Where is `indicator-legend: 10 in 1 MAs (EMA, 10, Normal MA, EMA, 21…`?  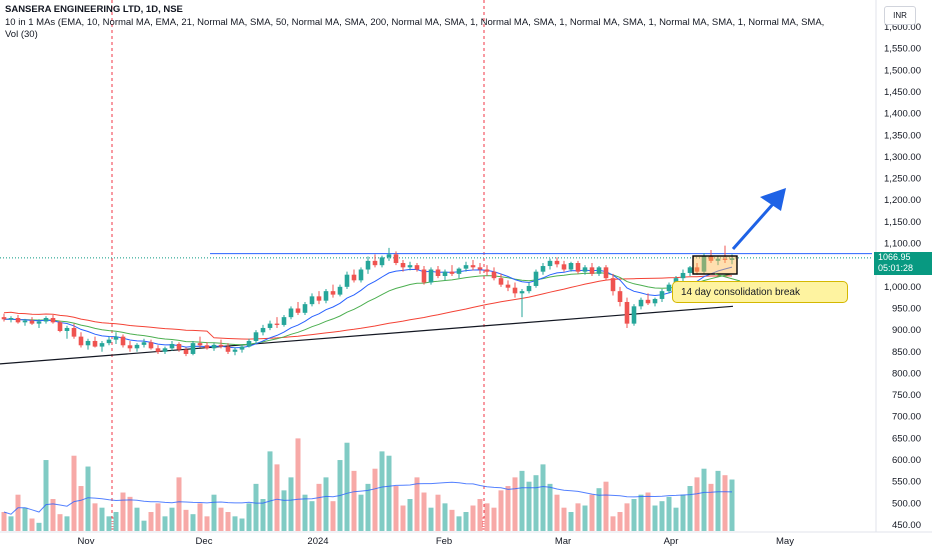 indicator-legend: 10 in 1 MAs (EMA, 10, Normal MA, EMA, 21… is located at coordinates (415, 22).